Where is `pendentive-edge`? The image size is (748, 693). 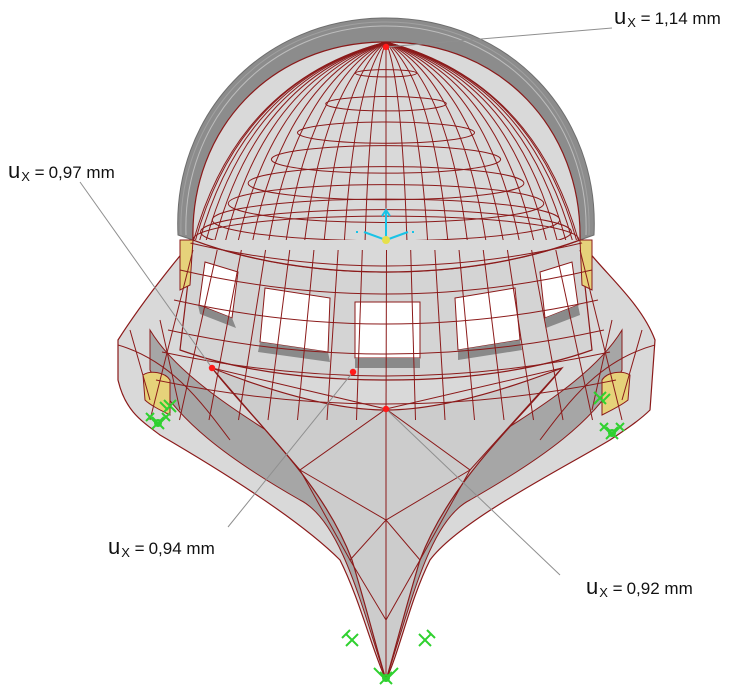 pendentive-edge is located at coordinates (387, 419).